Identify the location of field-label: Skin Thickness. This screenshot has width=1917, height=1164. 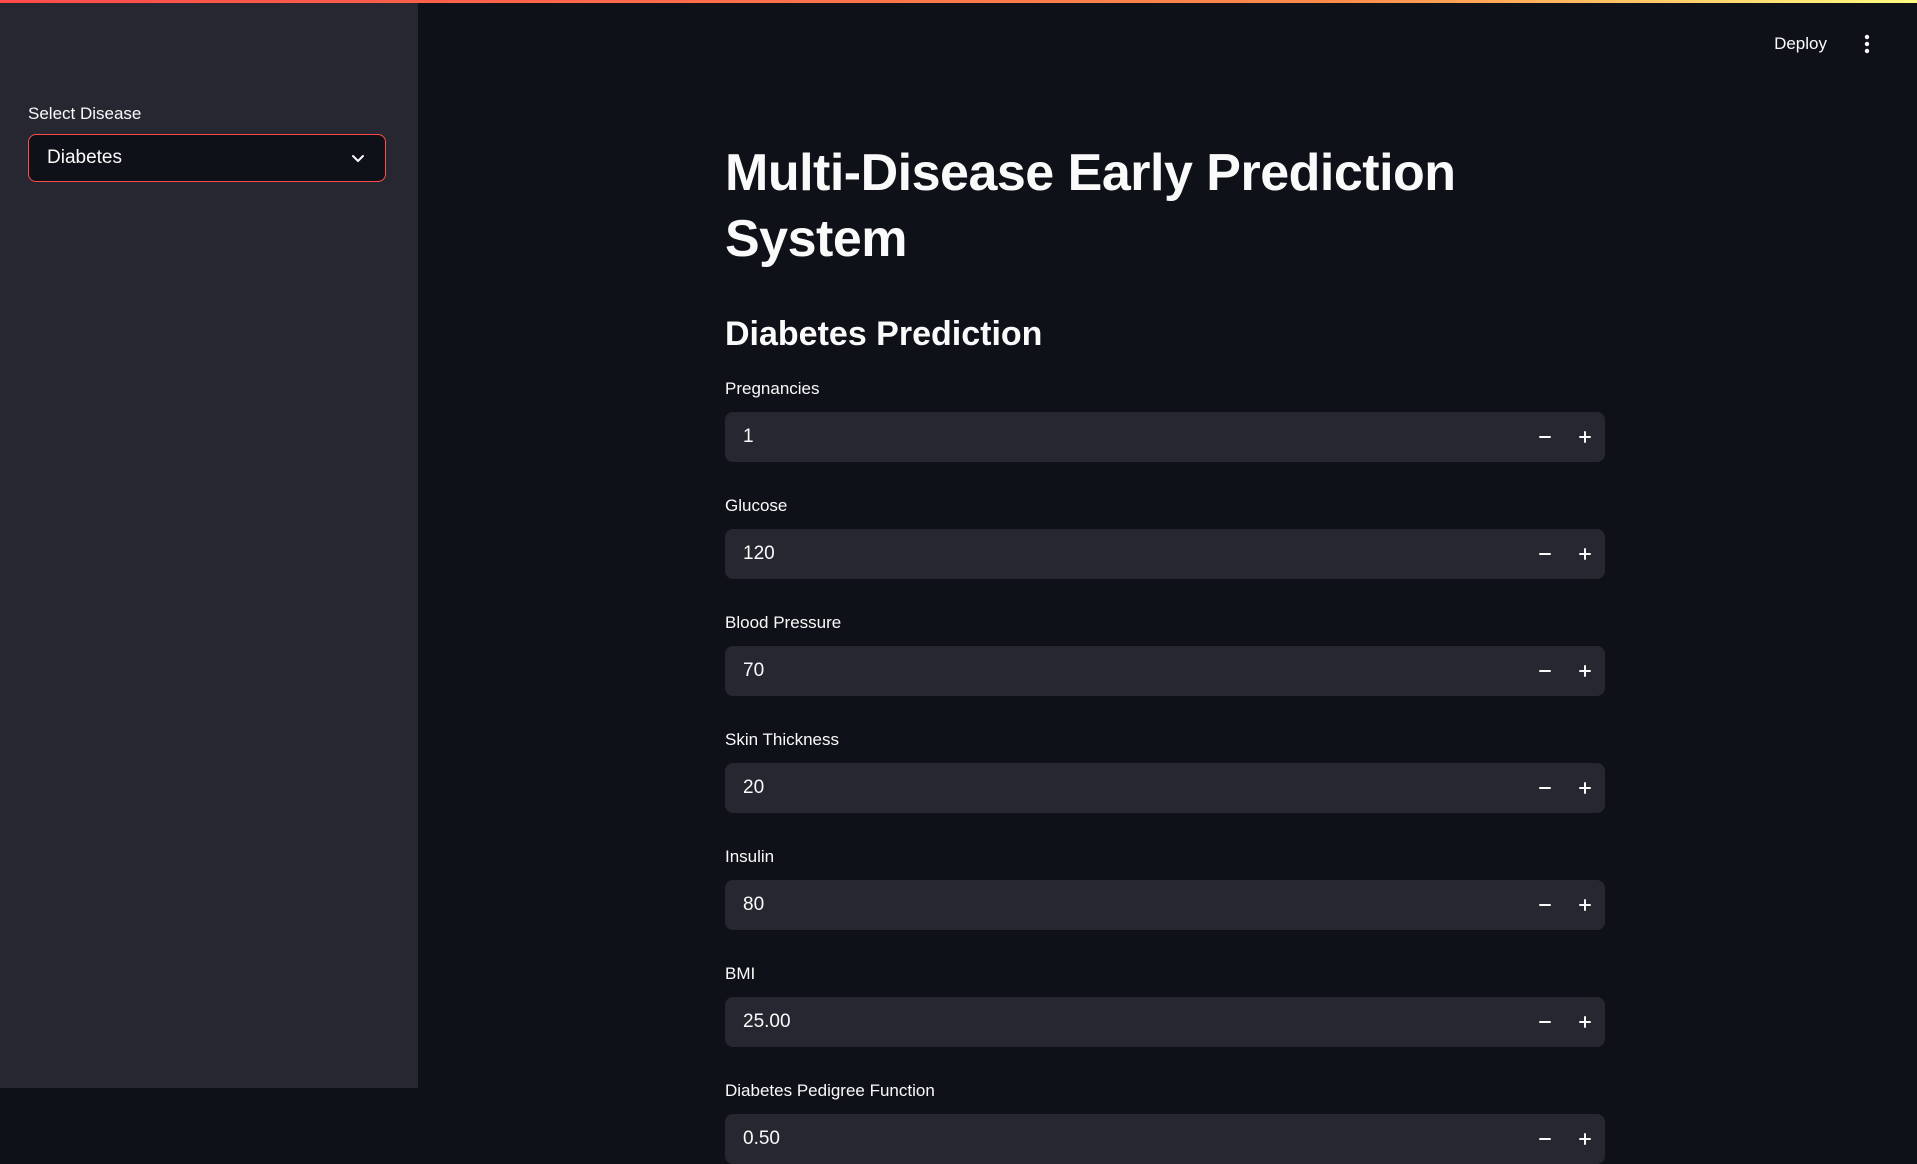
(782, 739).